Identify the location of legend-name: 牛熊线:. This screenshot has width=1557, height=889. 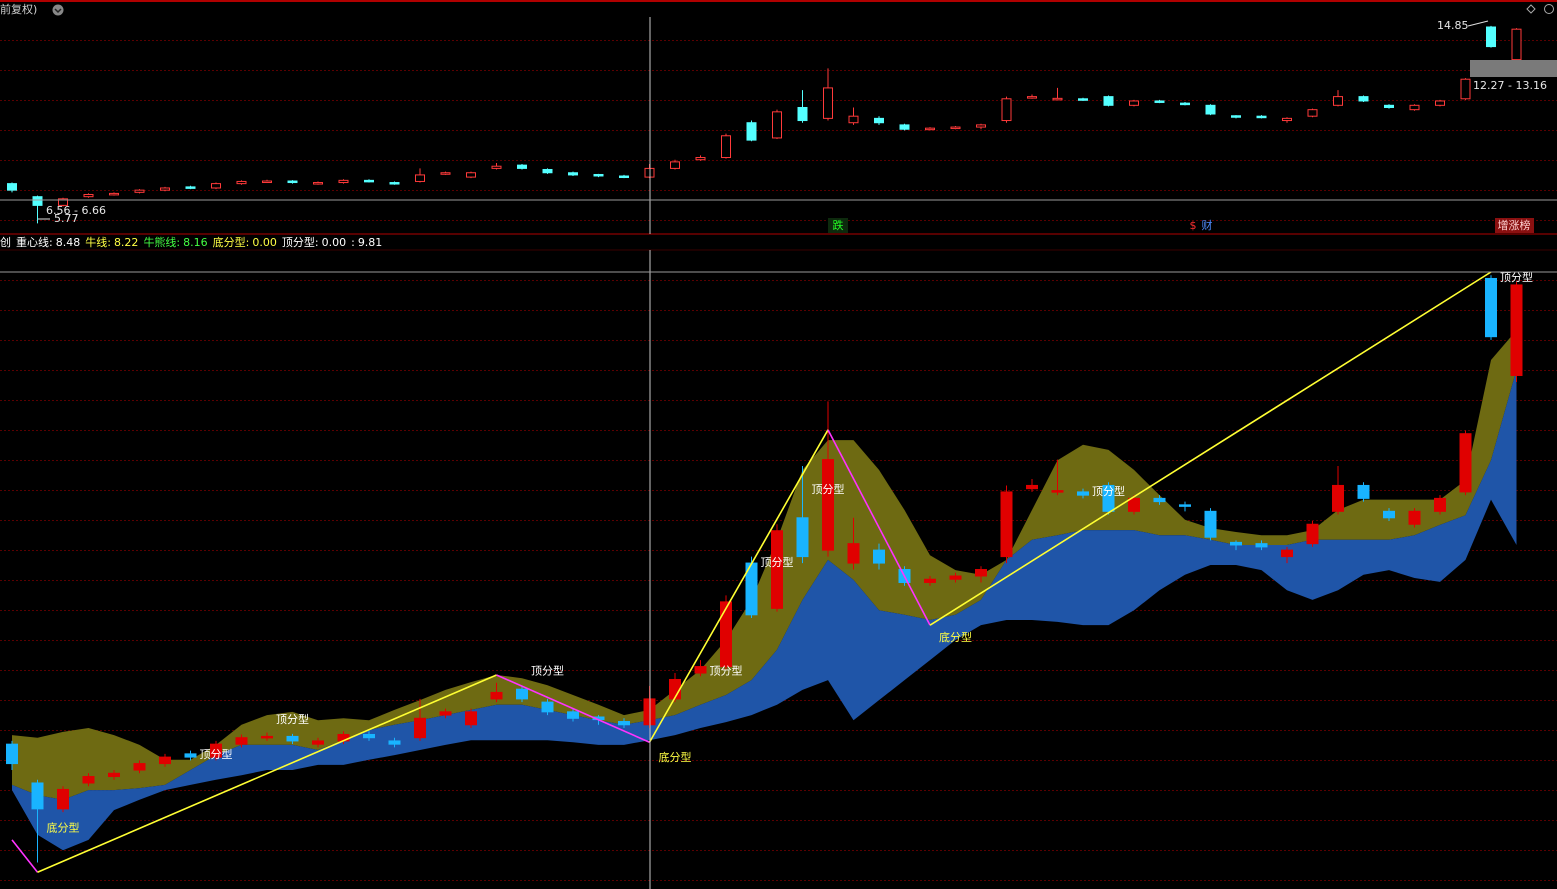
(161, 242).